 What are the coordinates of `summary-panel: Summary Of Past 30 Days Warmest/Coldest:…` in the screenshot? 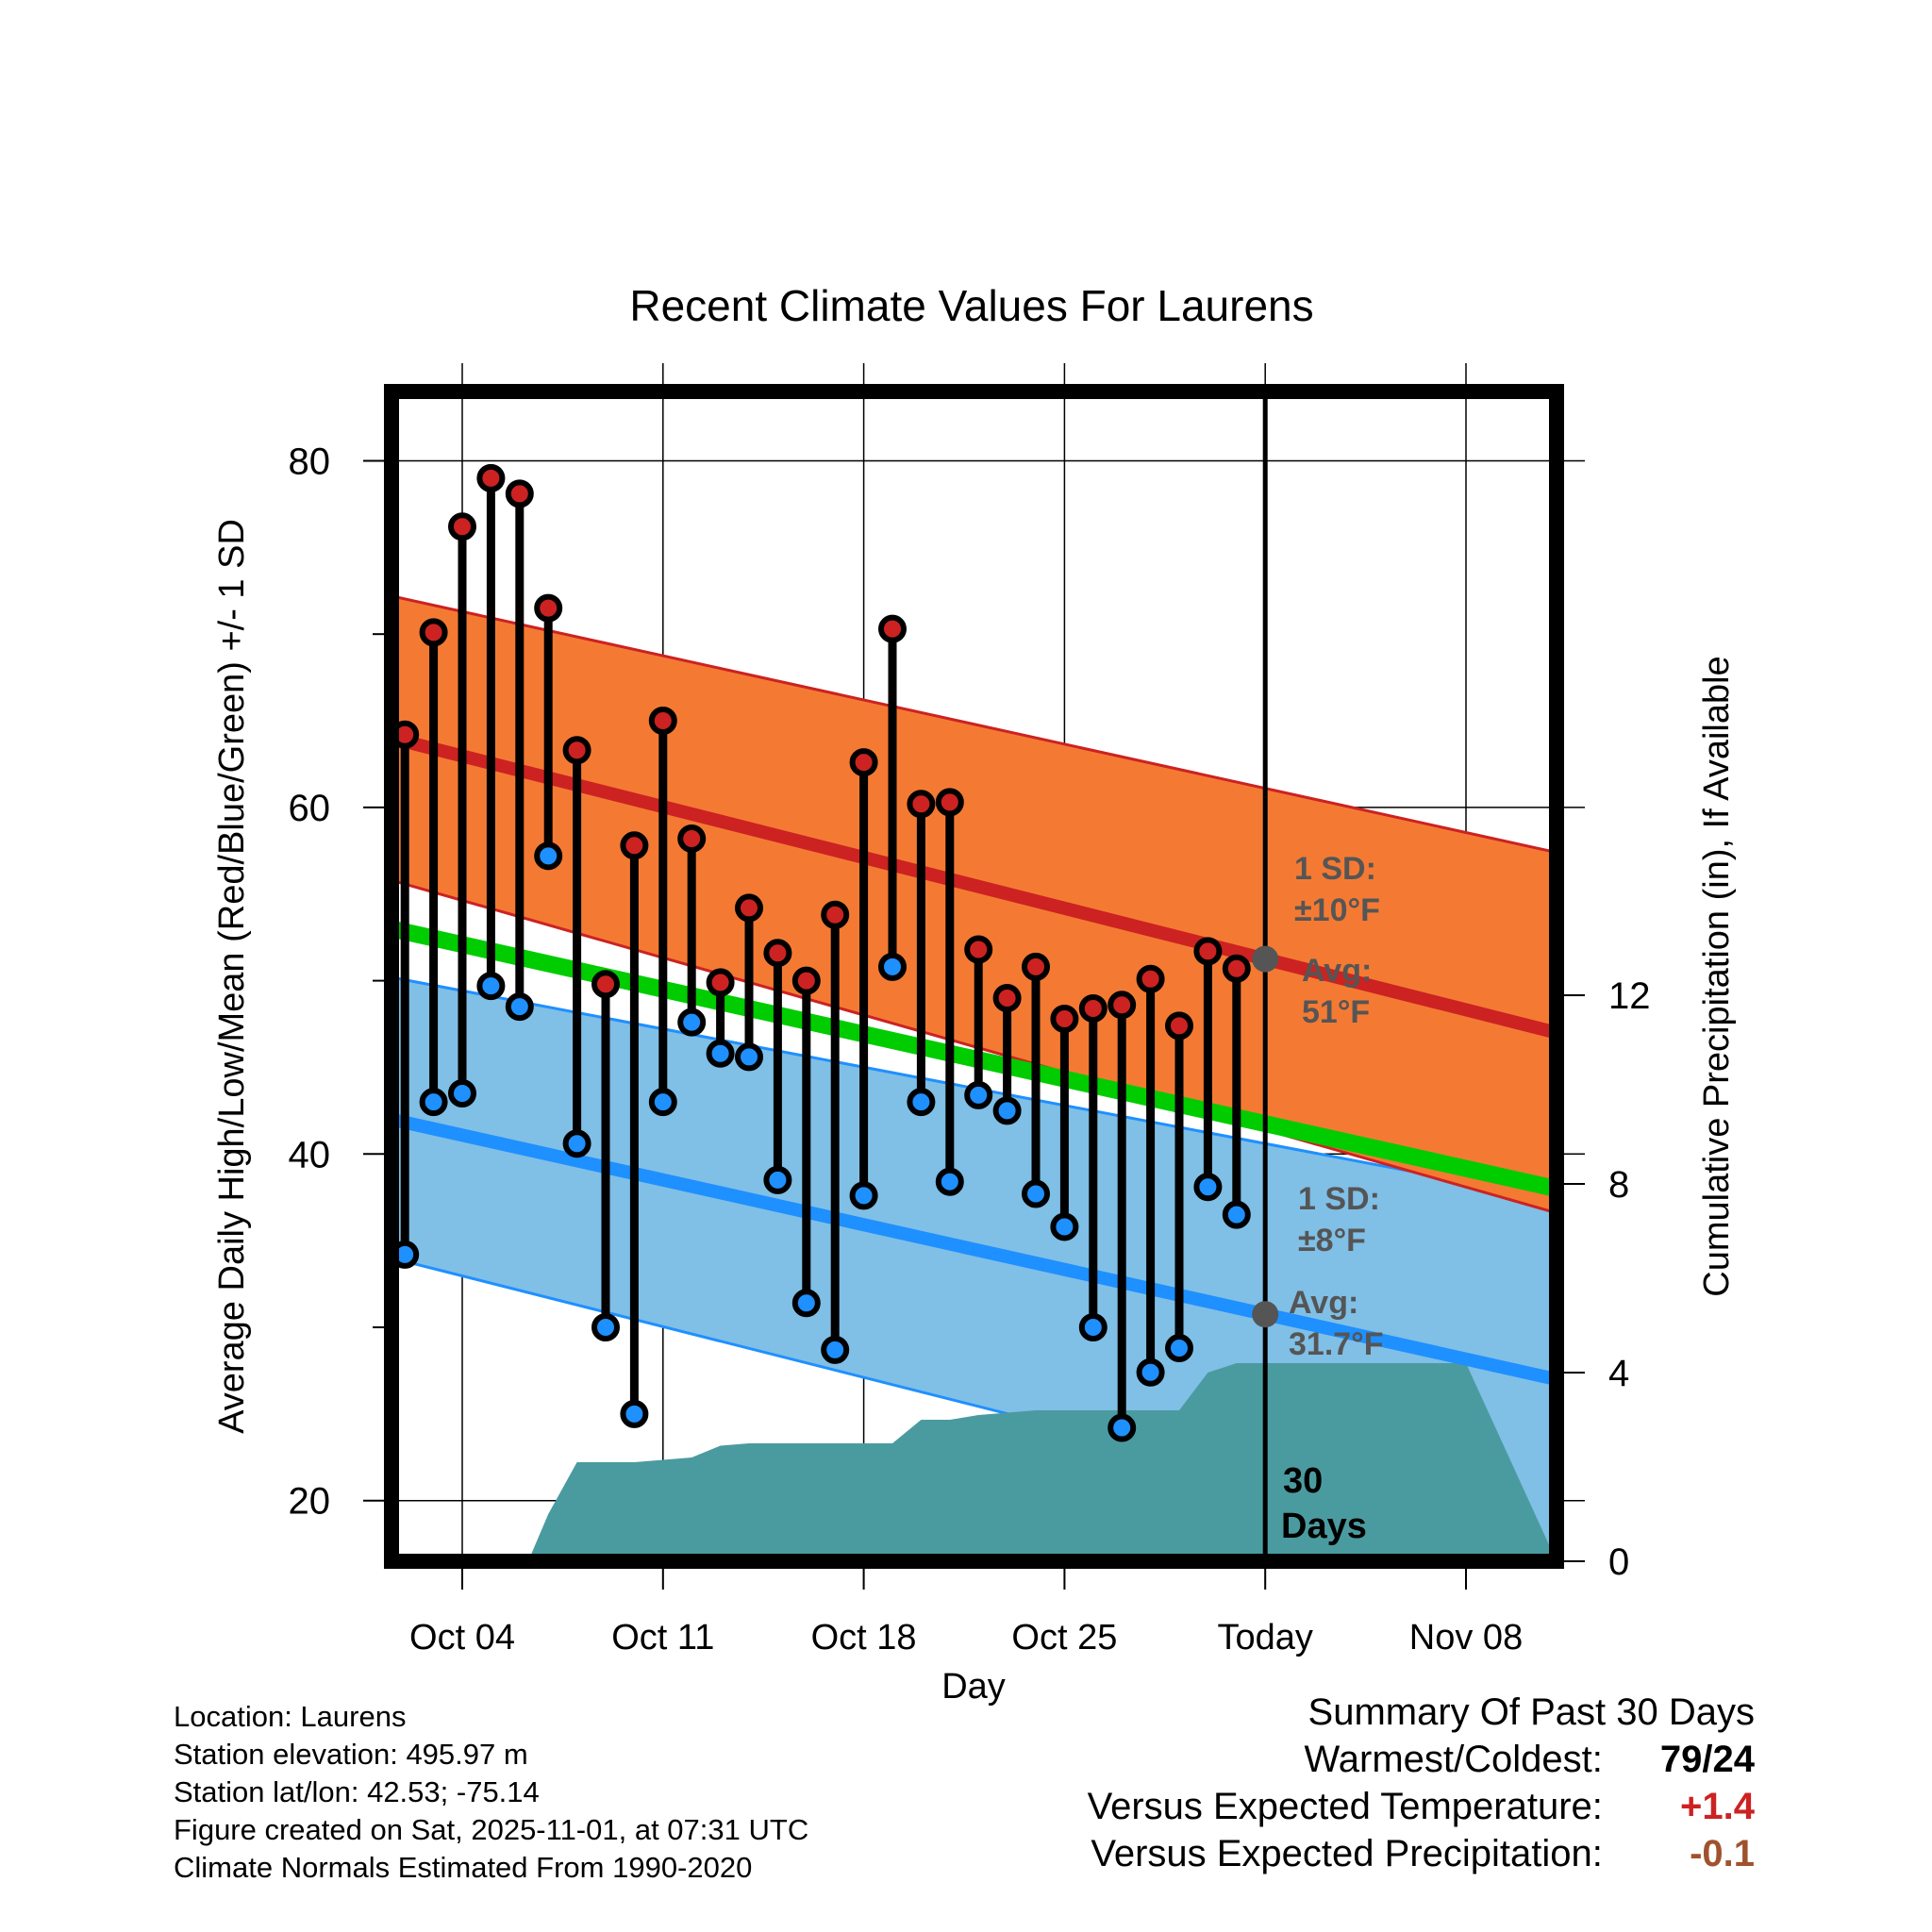 It's located at (1422, 1783).